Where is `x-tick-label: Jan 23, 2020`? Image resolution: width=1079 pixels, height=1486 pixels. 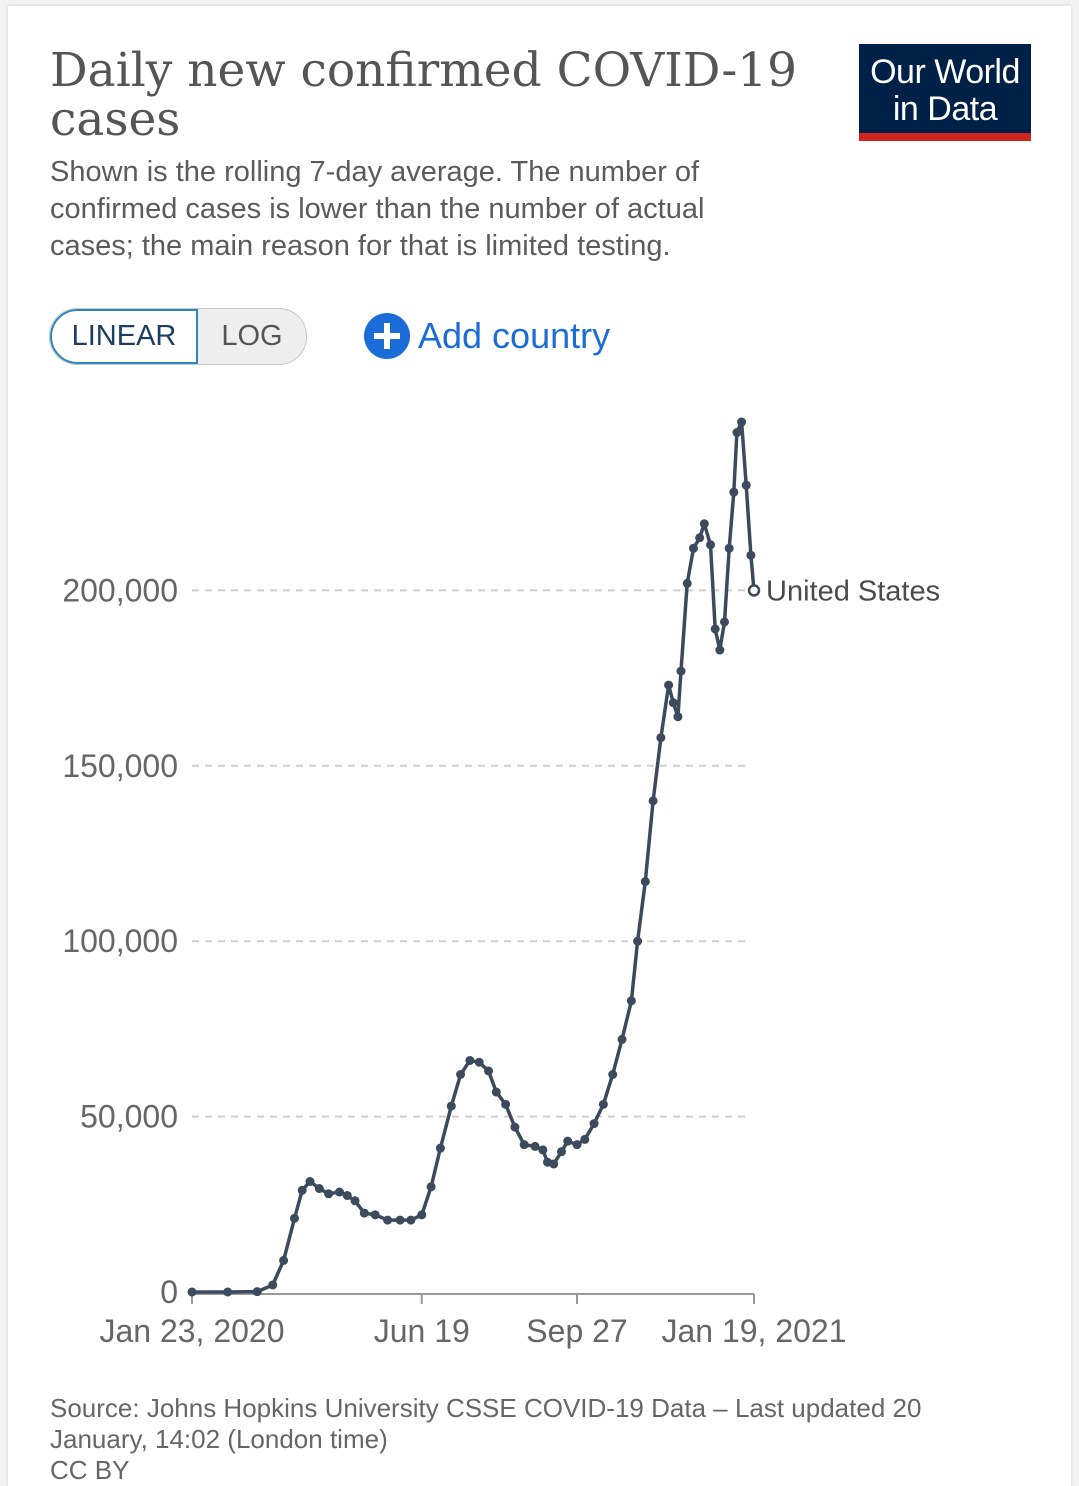
x-tick-label: Jan 23, 2020 is located at coordinates (191, 1331).